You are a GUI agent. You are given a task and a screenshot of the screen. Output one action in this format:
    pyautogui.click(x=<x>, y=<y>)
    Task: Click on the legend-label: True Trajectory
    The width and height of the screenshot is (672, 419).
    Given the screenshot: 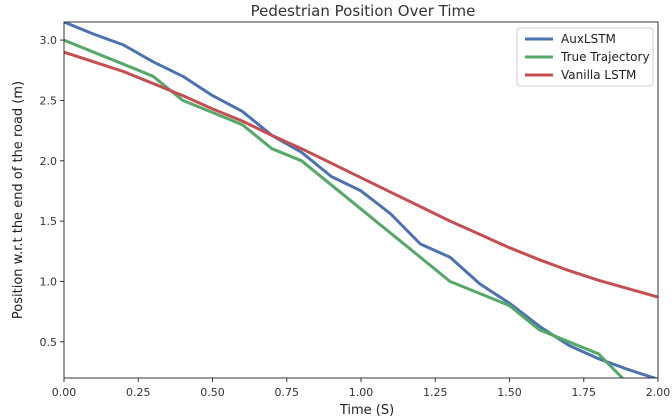 What is the action you would take?
    pyautogui.click(x=605, y=57)
    